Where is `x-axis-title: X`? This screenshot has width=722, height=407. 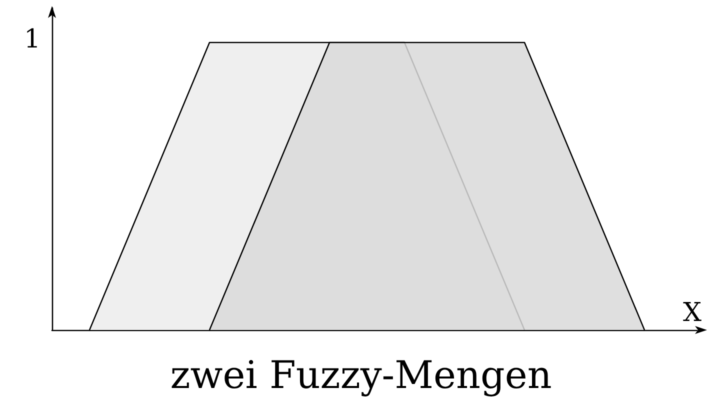
x-axis-title: X is located at coordinates (692, 313).